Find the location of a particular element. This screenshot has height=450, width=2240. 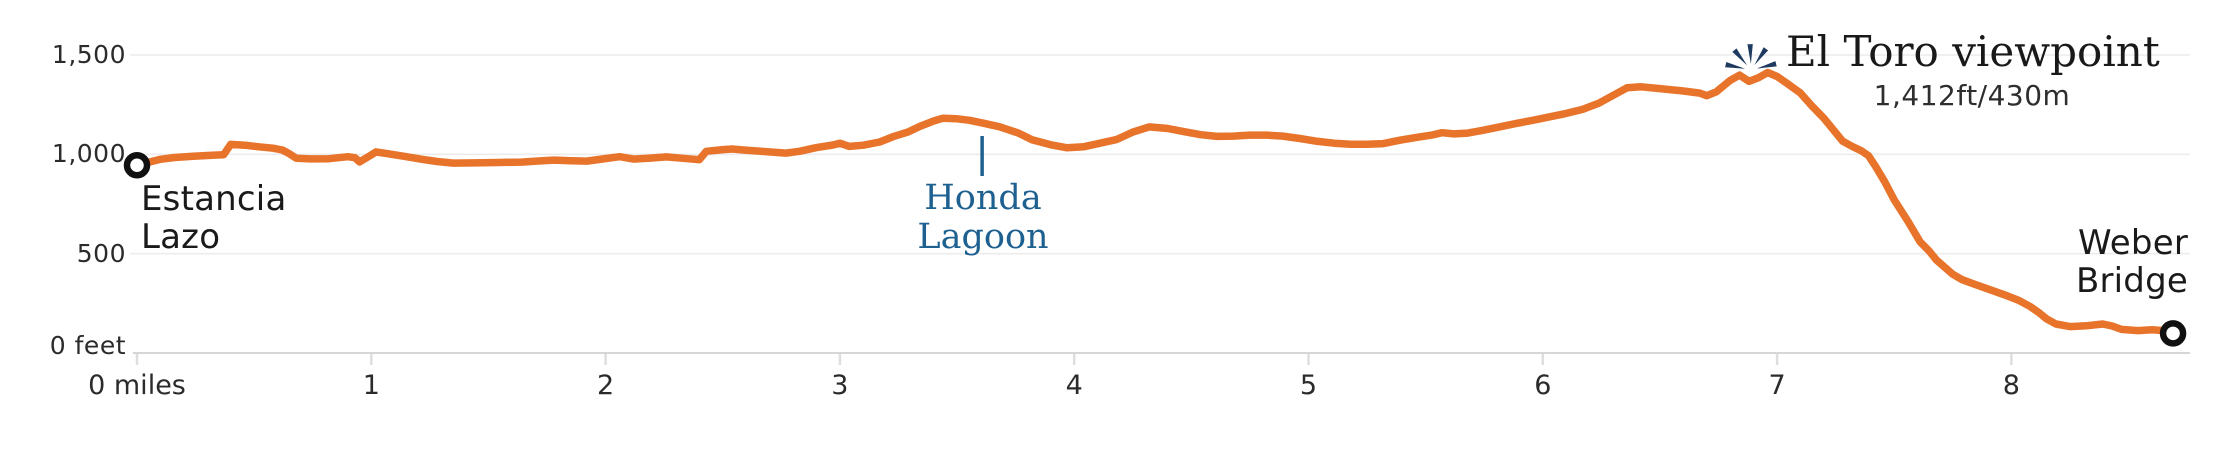

lagoon-label-line1: Honda is located at coordinates (983, 198).